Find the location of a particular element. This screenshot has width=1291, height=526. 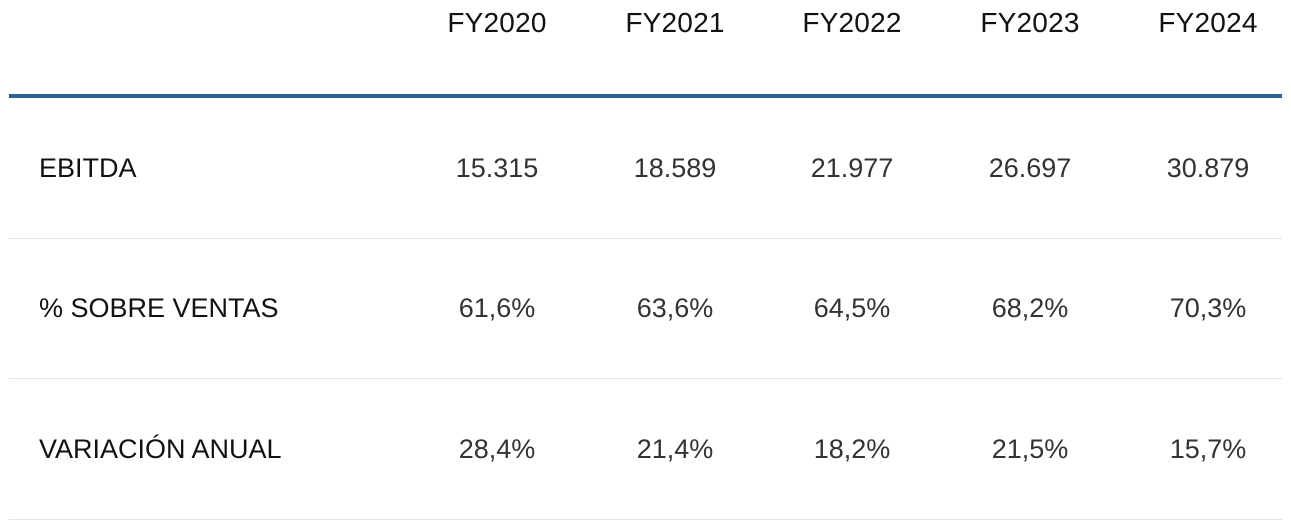

column-header-fy2023: FY2023 is located at coordinates (1030, 22).